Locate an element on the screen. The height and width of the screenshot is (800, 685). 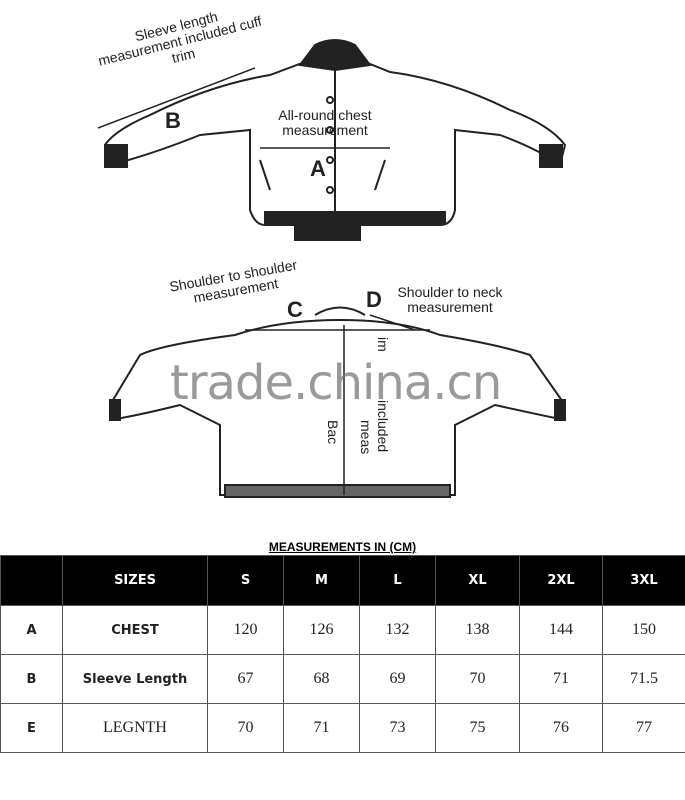
row-name: Sleeve Length is located at coordinates (135, 679).